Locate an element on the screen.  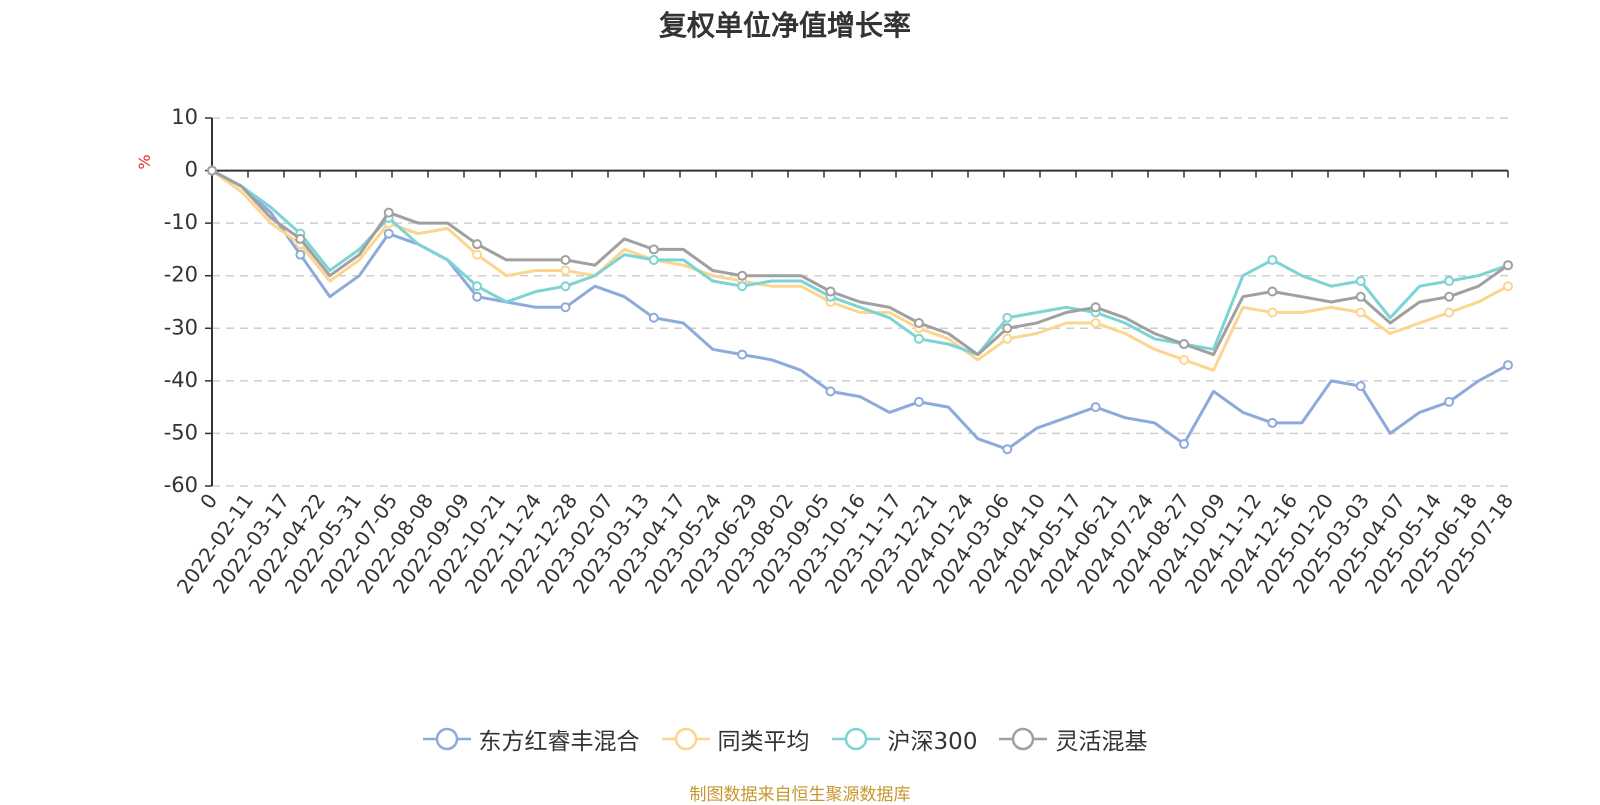
legend-label: 沪深300 is located at coordinates (932, 742).